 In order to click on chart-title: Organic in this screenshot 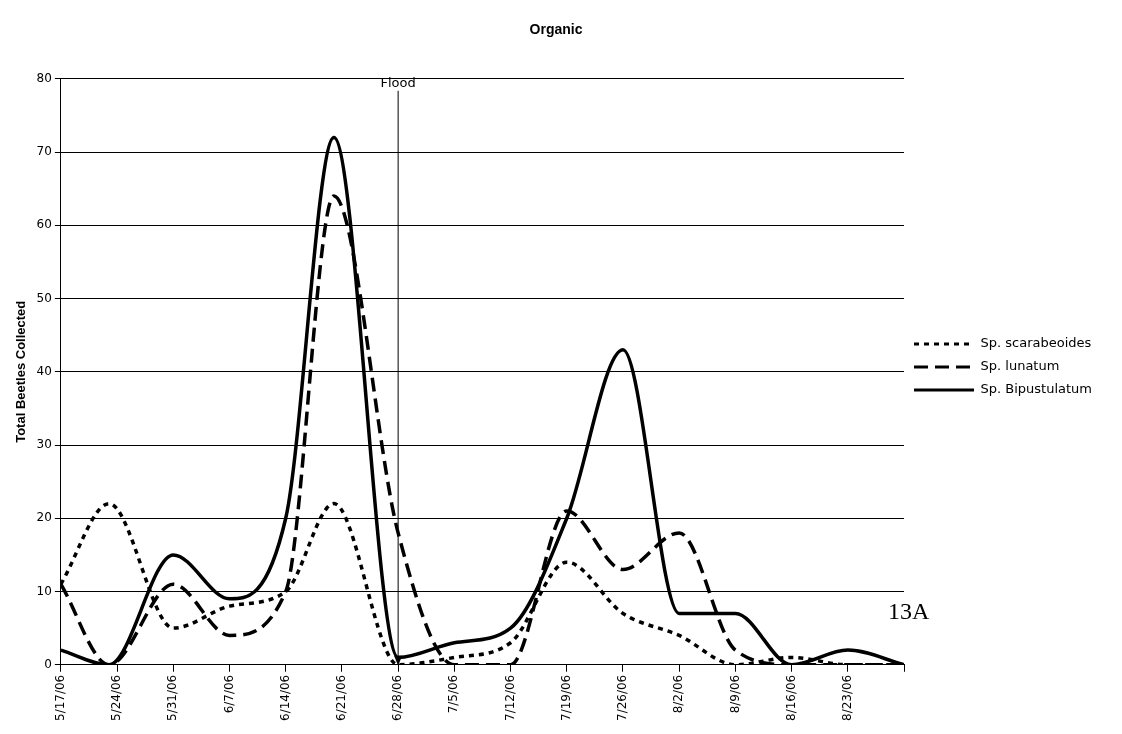, I will do `click(556, 29)`.